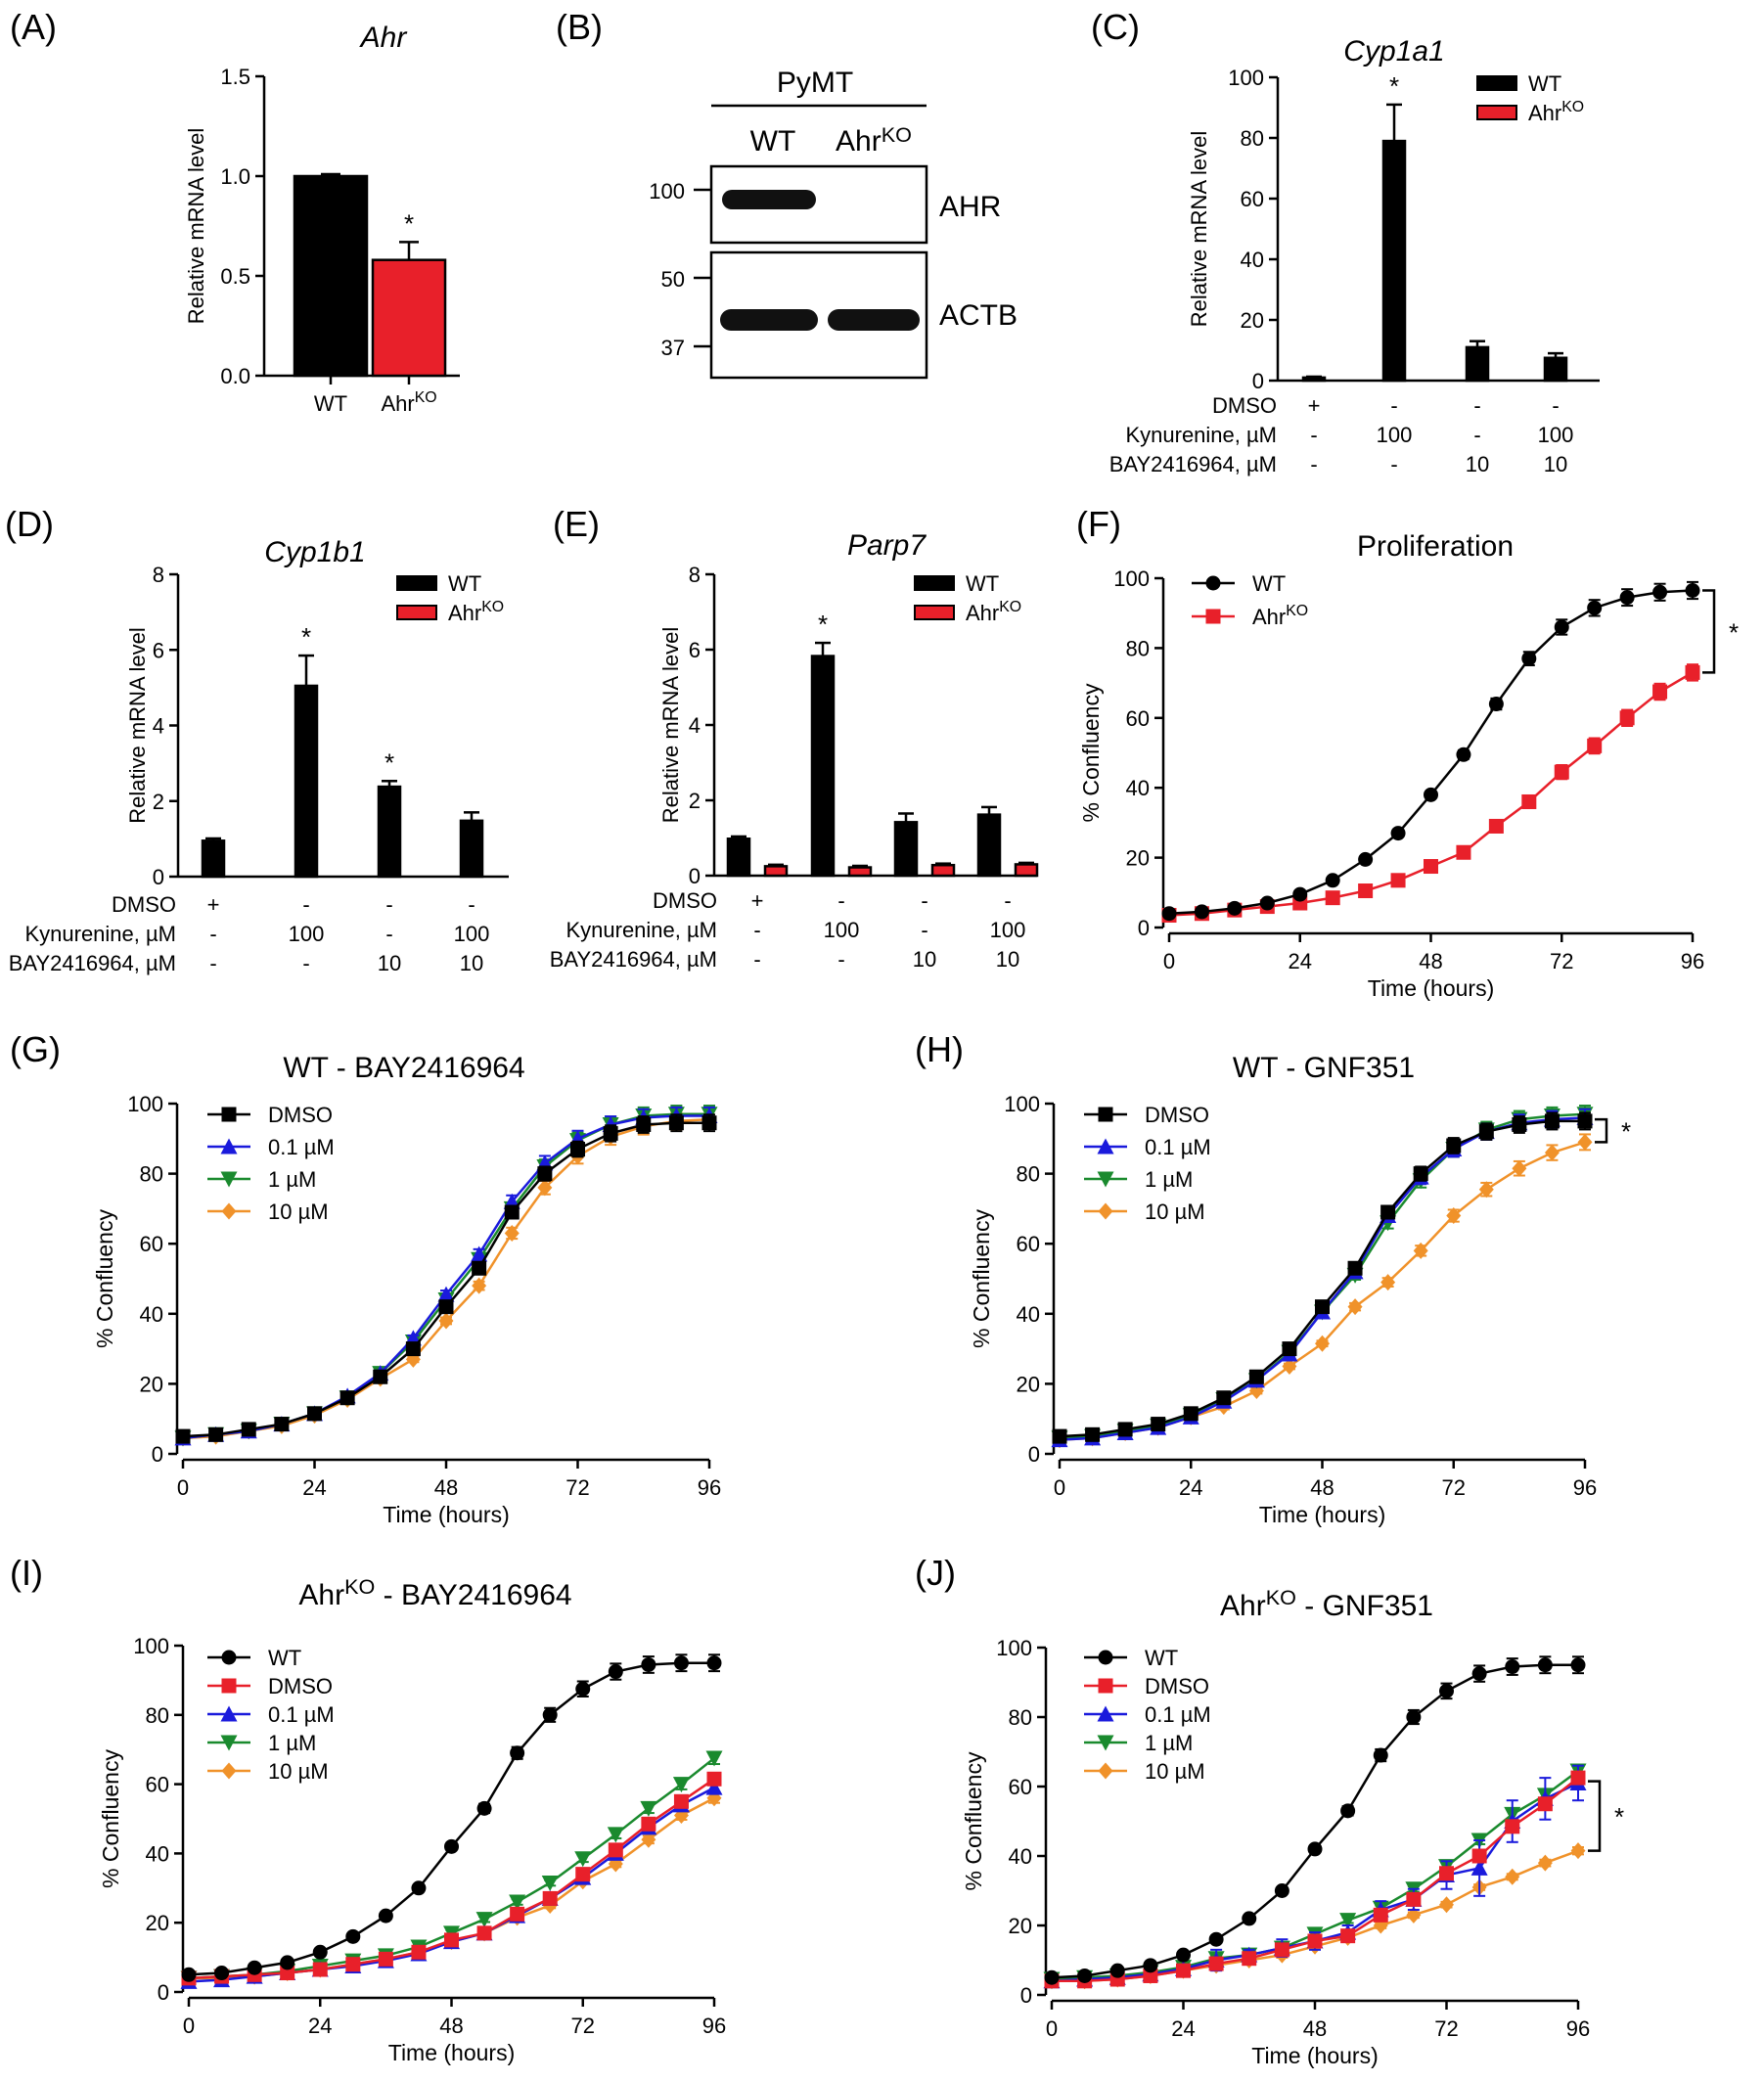 The height and width of the screenshot is (2082, 1764). What do you see at coordinates (1693, 961) in the screenshot?
I see `x-tick-label: 96` at bounding box center [1693, 961].